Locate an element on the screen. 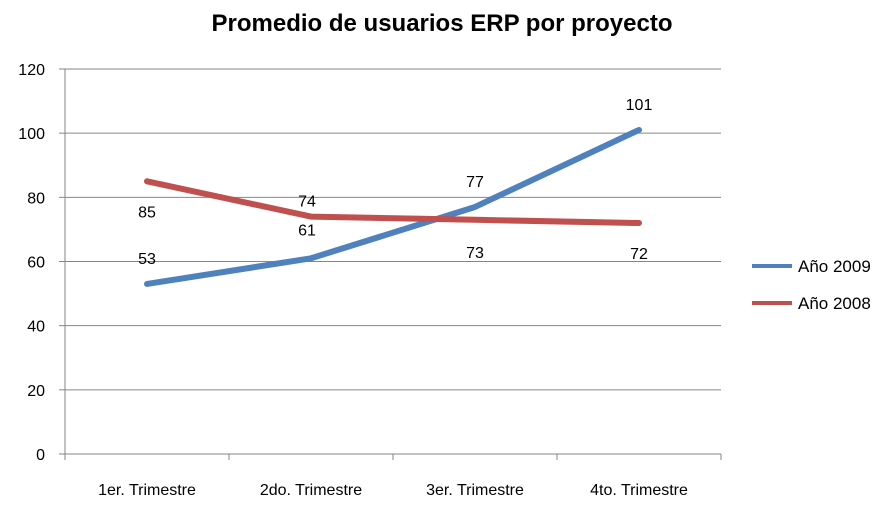  y-tick-label: 20 is located at coordinates (36, 391).